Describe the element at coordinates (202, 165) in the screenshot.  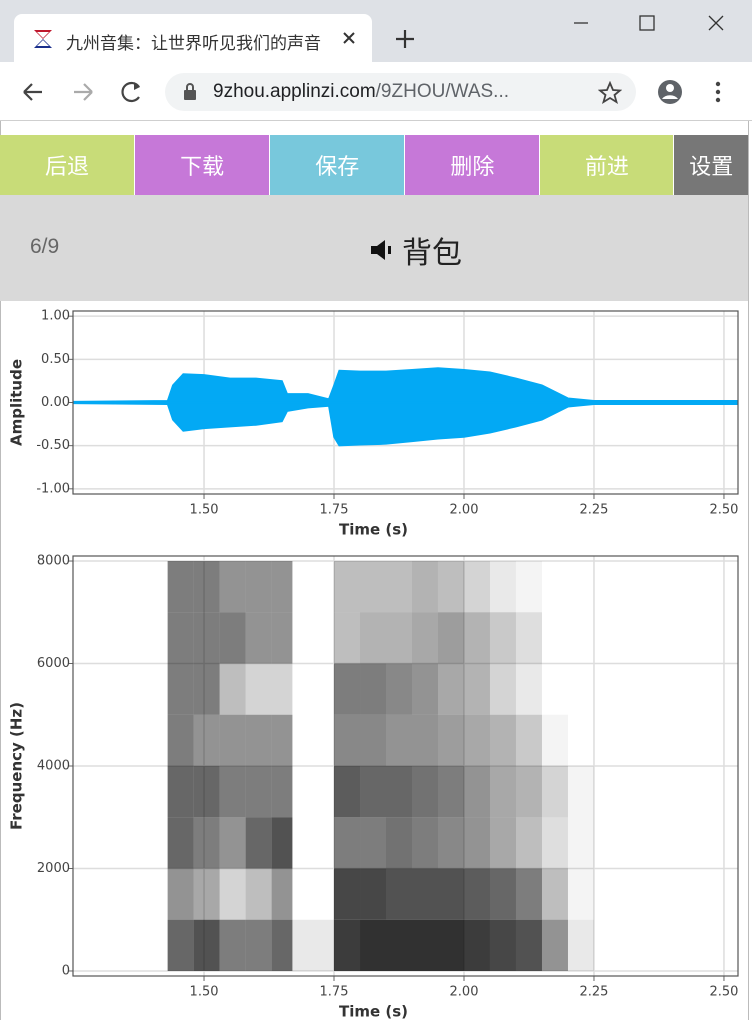
I see `toolbar-button: 下载` at that location.